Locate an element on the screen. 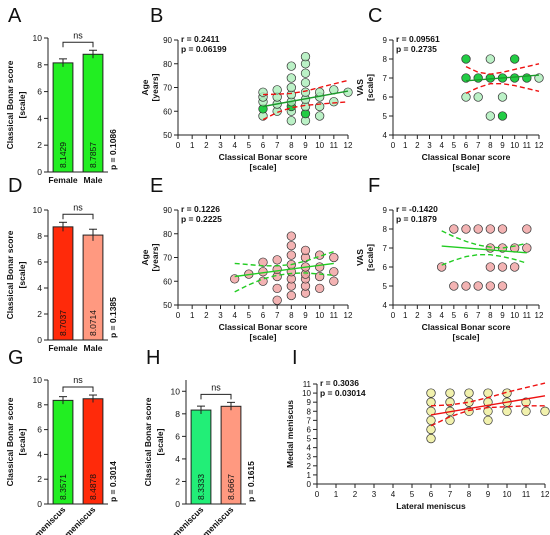 The image size is (550, 535). bar-value-label: 8.3333 is located at coordinates (201, 487).